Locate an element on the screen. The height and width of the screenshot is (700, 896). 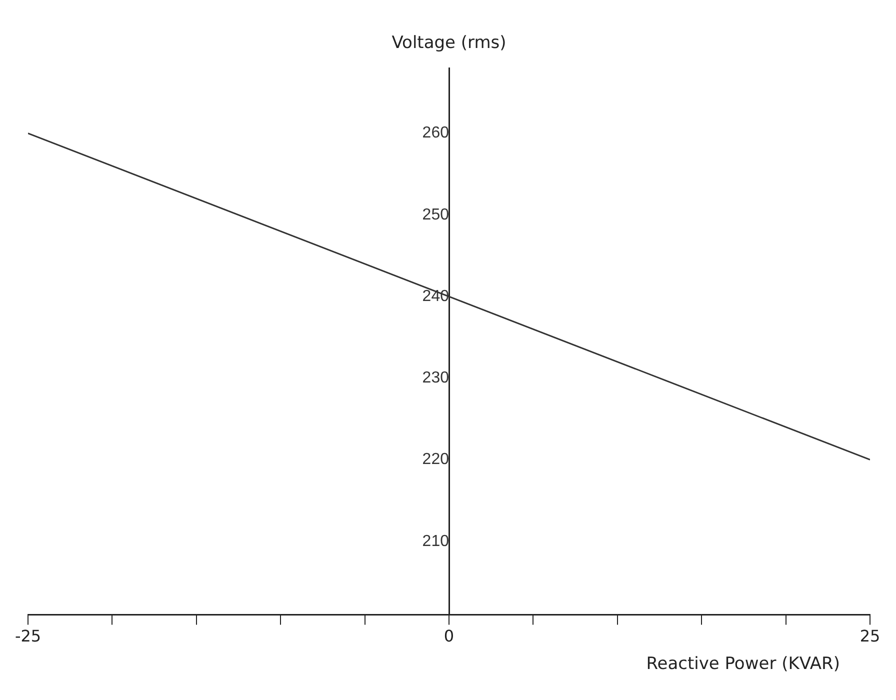
y-tick-label: 220 is located at coordinates (436, 459).